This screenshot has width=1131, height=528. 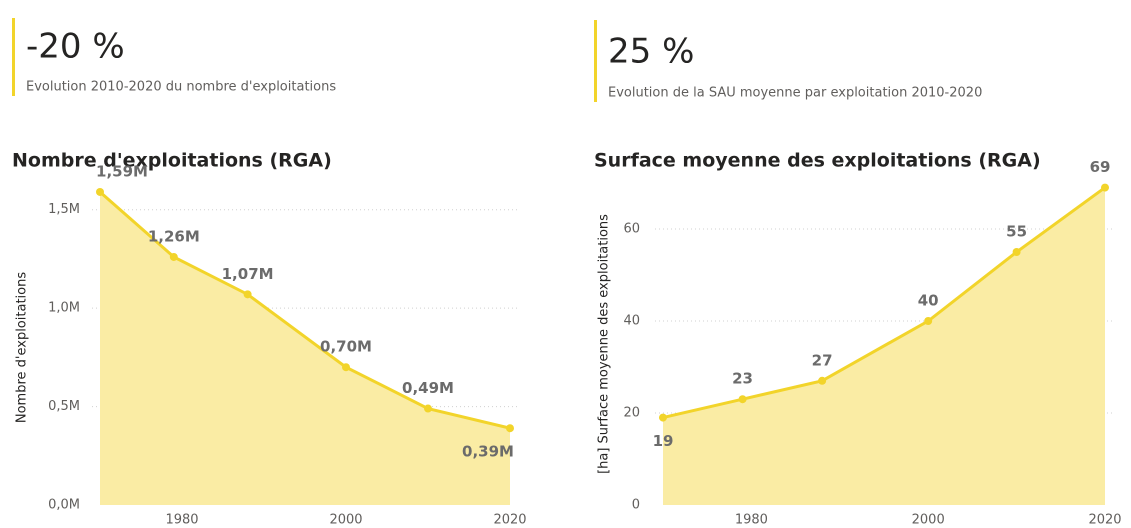 What do you see at coordinates (631, 413) in the screenshot?
I see `y-tick-label: 20` at bounding box center [631, 413].